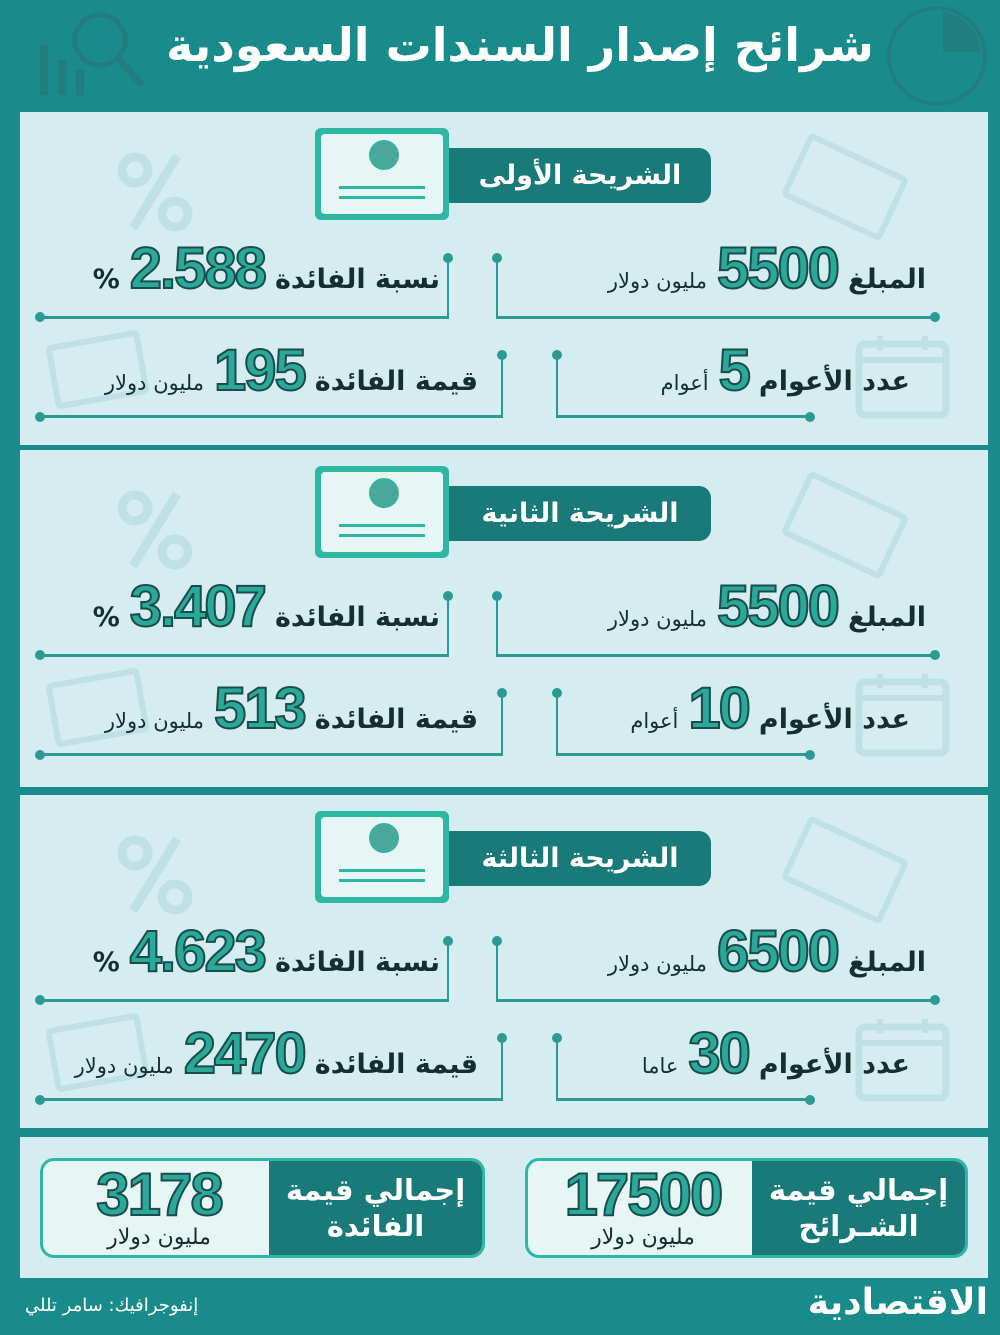 This screenshot has height=1335, width=1000. Describe the element at coordinates (155, 530) in the screenshot. I see `percent-icon` at that location.